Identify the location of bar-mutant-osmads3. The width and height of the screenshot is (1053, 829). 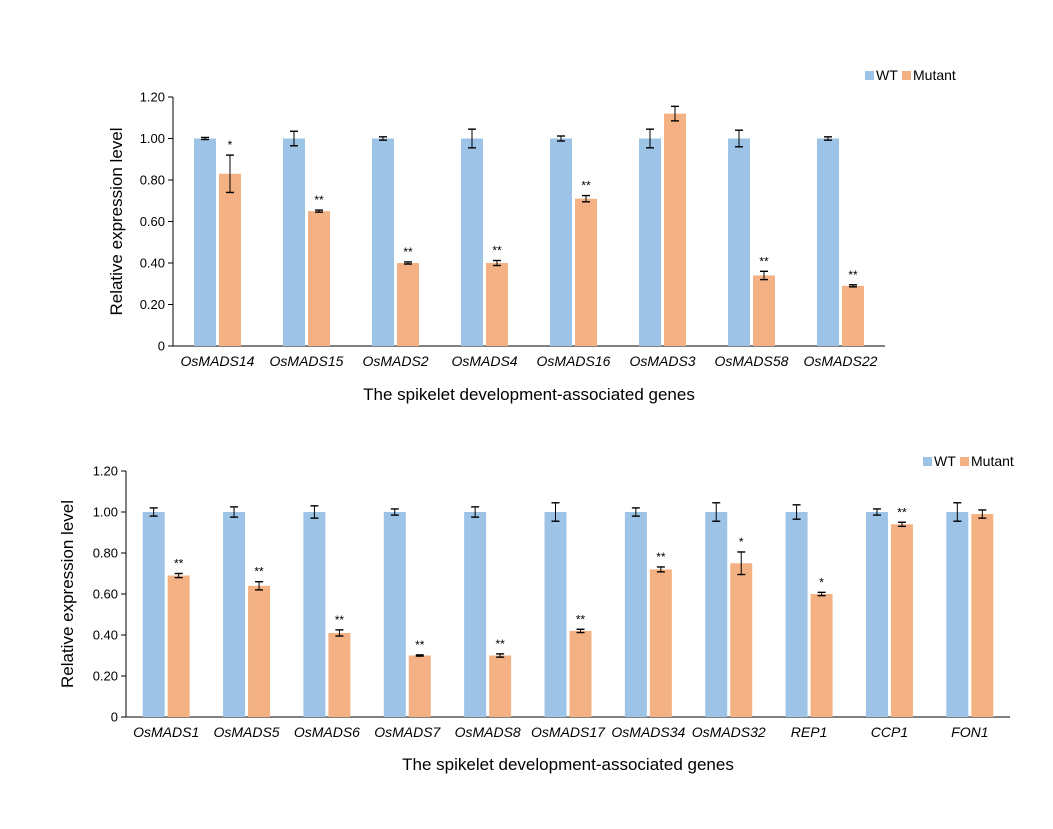
(675, 229).